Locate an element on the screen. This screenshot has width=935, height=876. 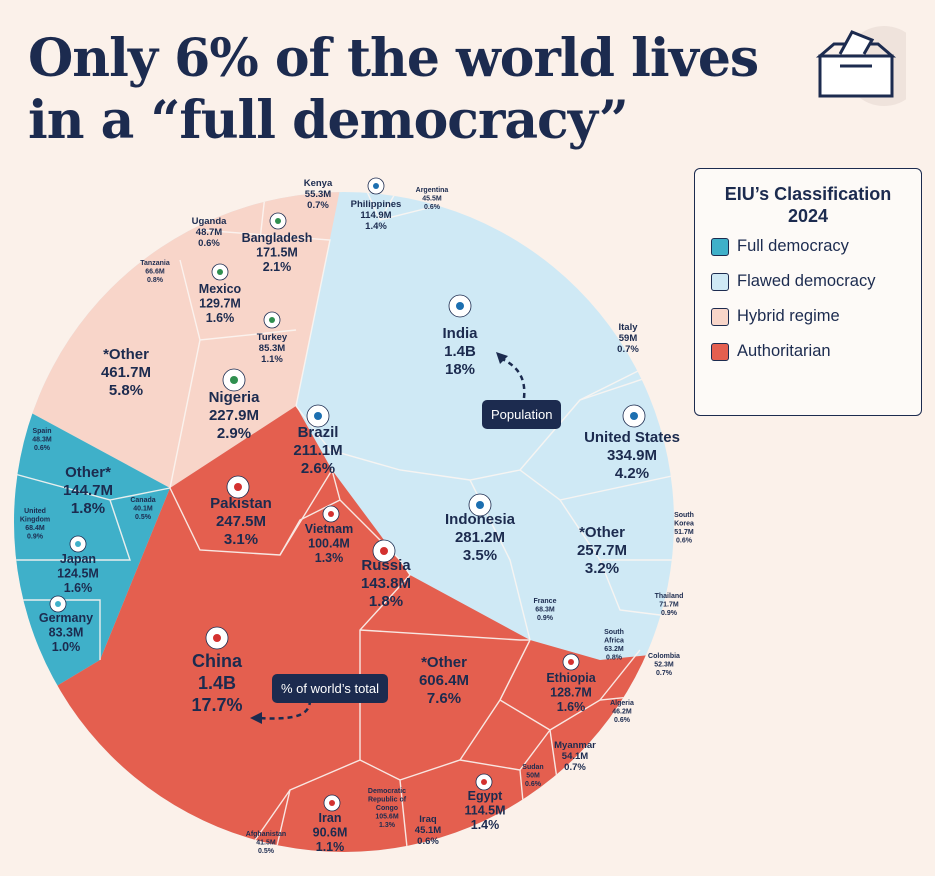
country-name: Republic of is located at coordinates (387, 800).